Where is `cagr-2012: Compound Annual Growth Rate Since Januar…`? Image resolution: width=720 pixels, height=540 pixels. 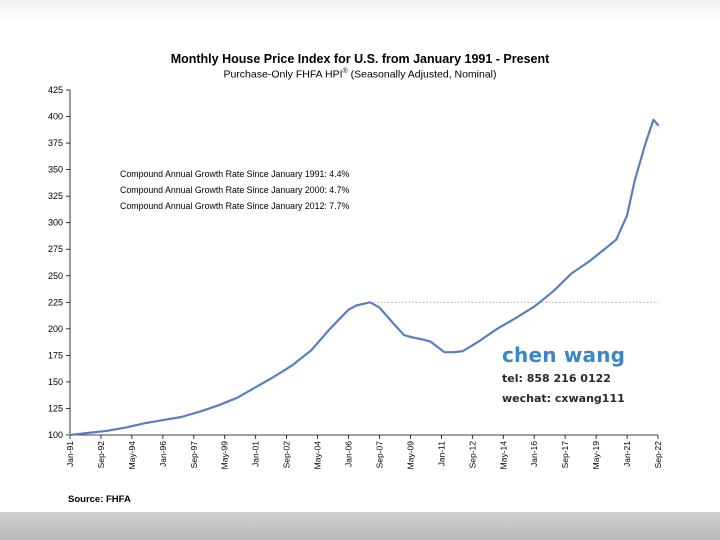 cagr-2012: Compound Annual Growth Rate Since Januar… is located at coordinates (235, 206).